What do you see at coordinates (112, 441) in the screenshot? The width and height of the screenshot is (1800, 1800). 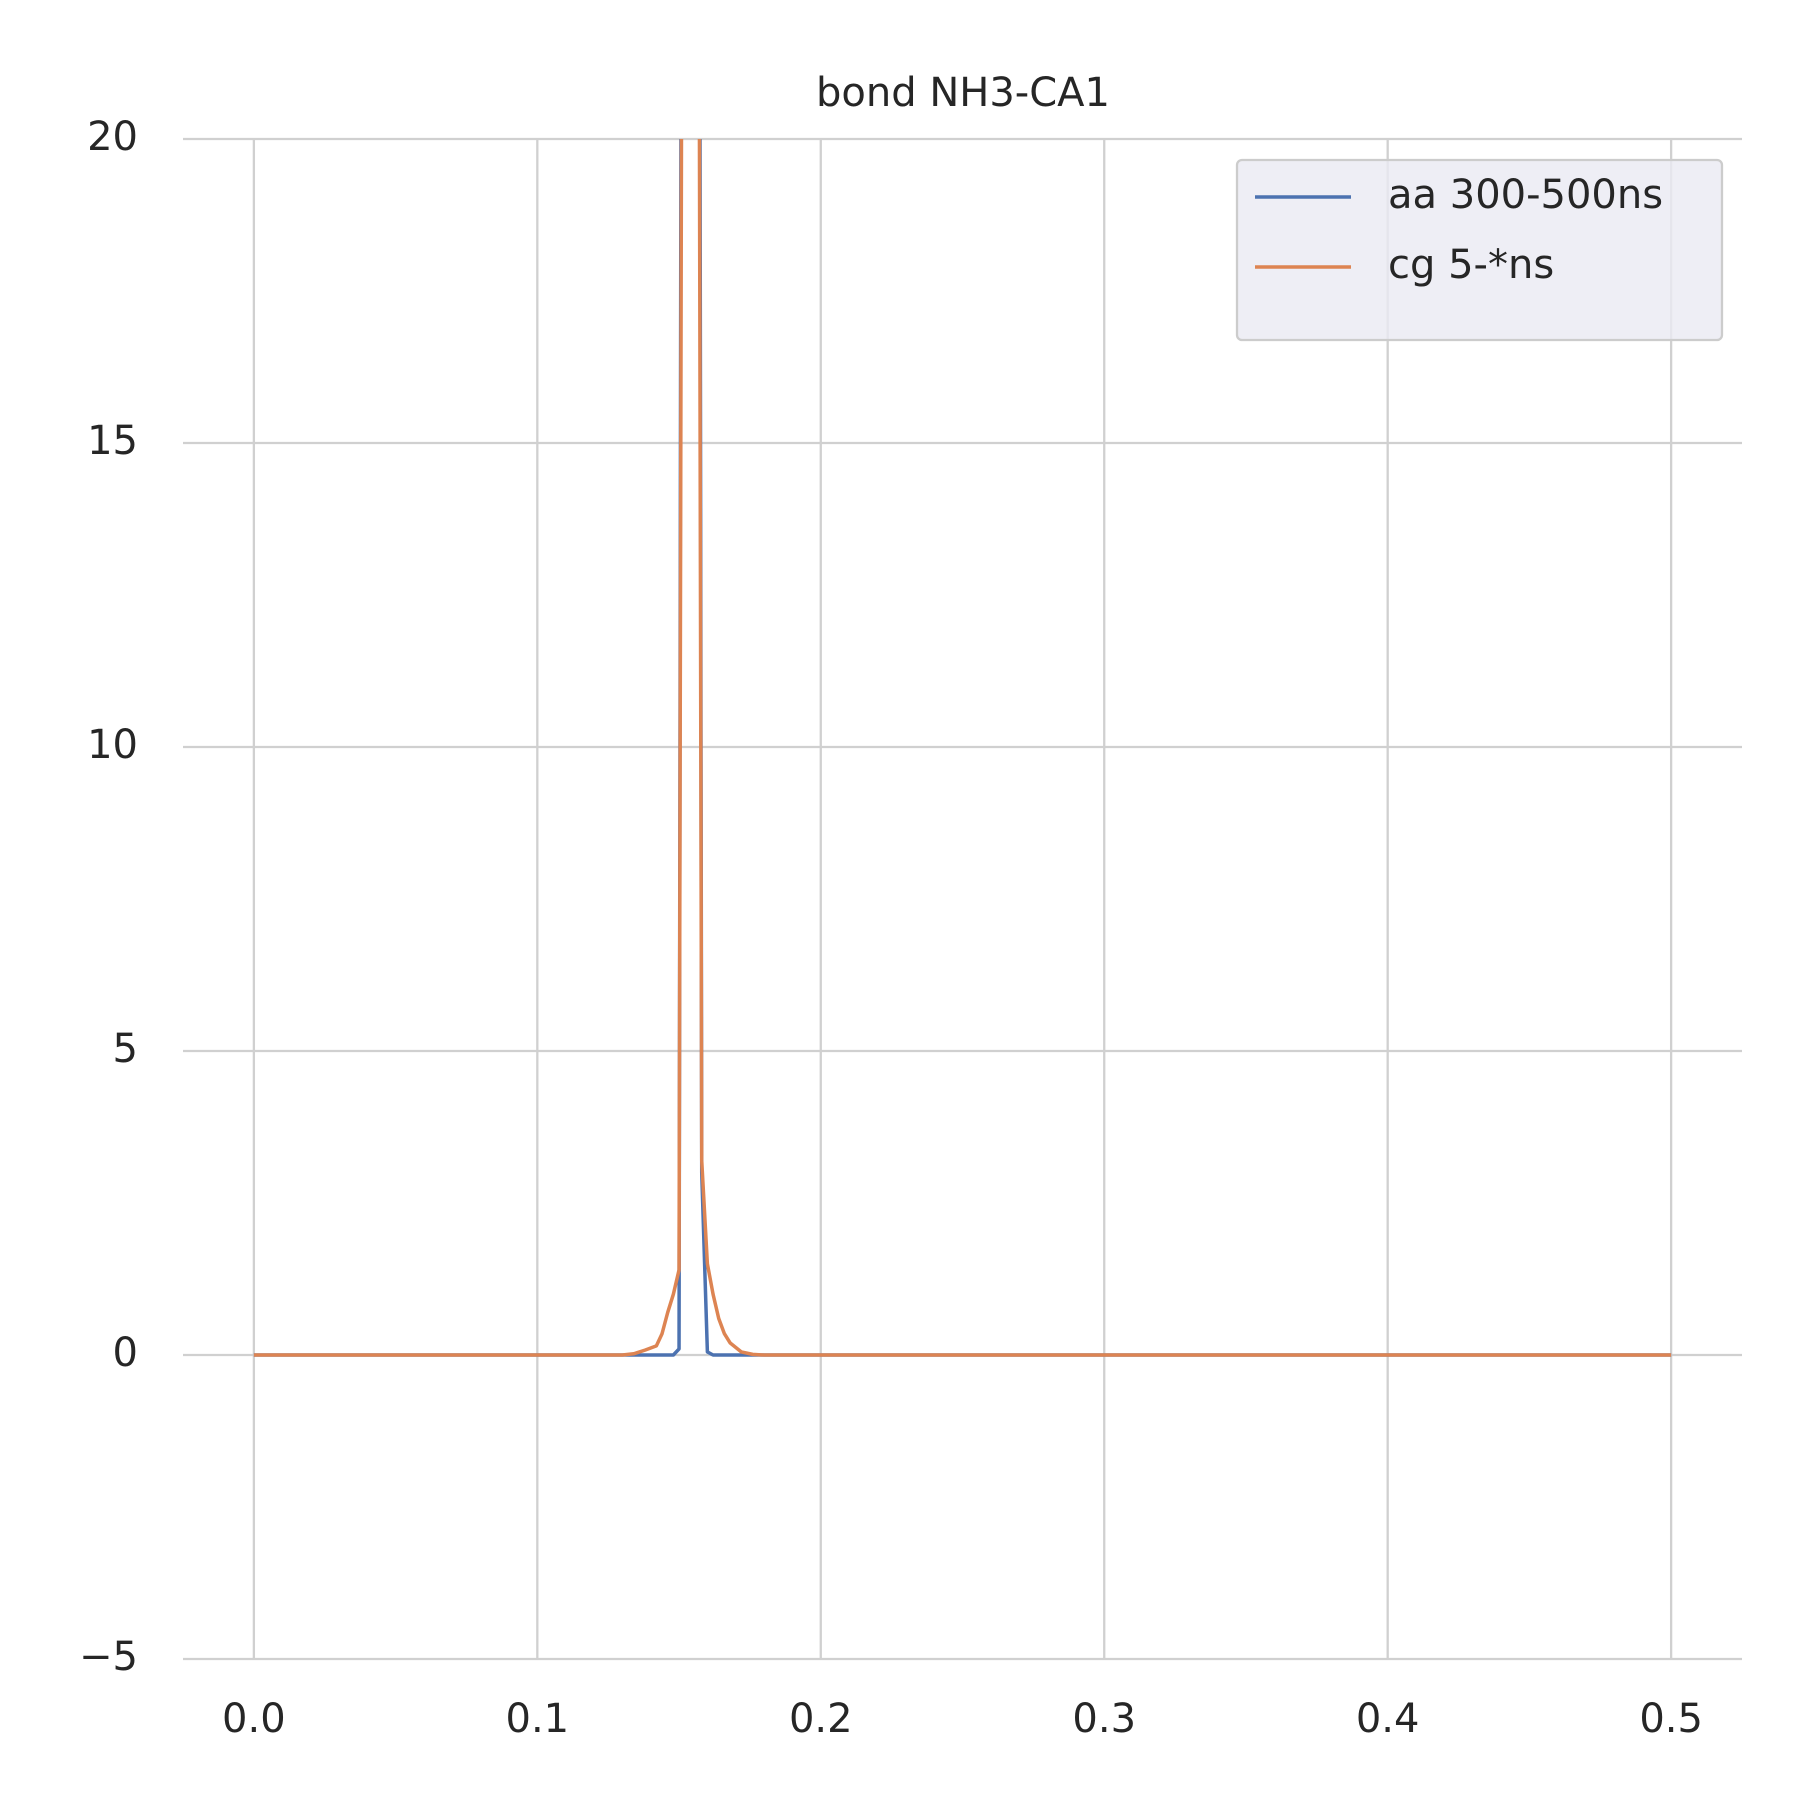 I see `y-tick-label: 15` at bounding box center [112, 441].